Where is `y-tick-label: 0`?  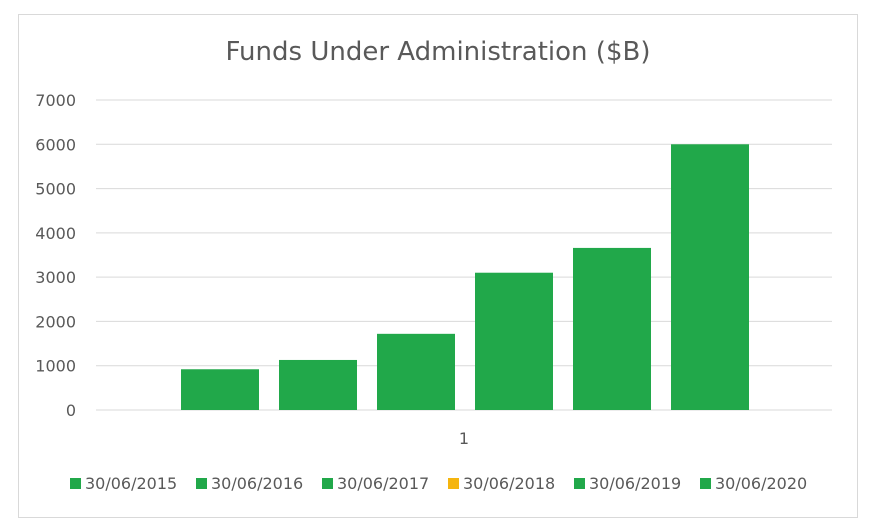 y-tick-label: 0 is located at coordinates (71, 410).